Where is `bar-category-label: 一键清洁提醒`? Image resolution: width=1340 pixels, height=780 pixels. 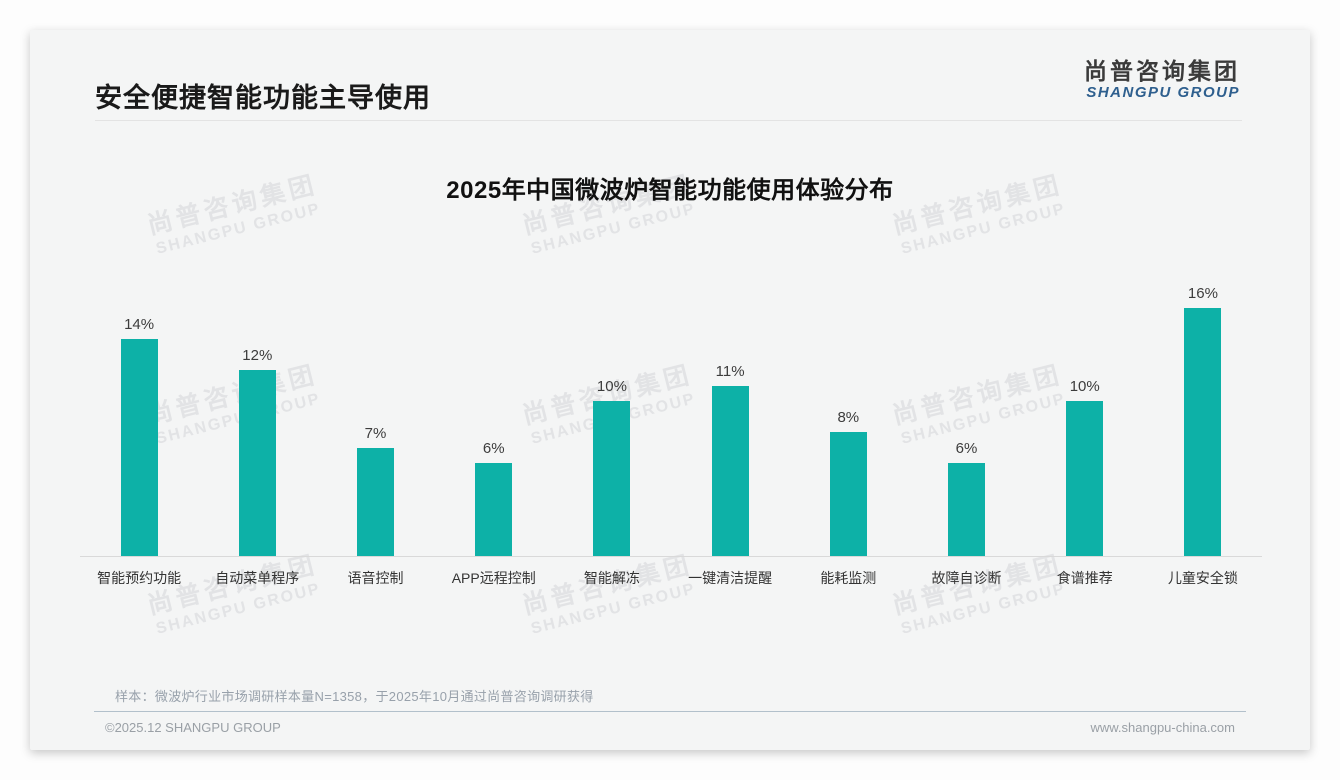
bar-category-label: 一键清洁提醒 is located at coordinates (730, 578).